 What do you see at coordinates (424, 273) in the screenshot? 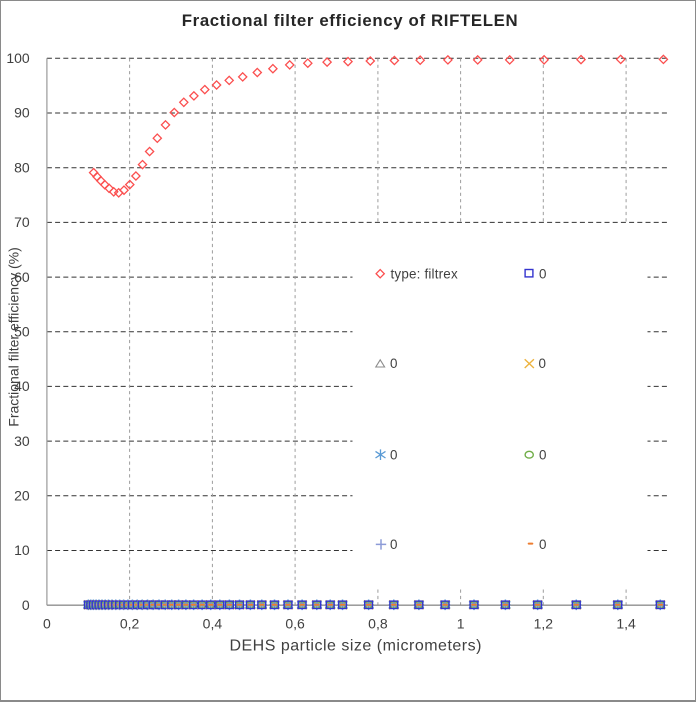
I see `svg-text: type: filtrex` at bounding box center [424, 273].